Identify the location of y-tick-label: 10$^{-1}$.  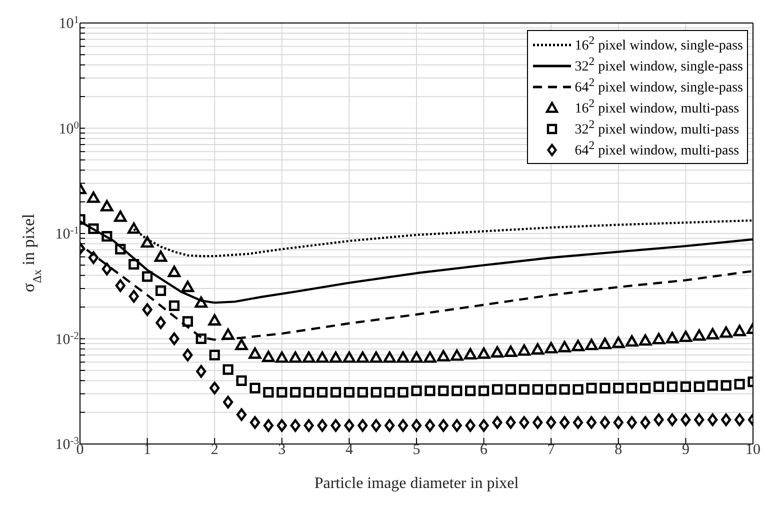
(67, 233).